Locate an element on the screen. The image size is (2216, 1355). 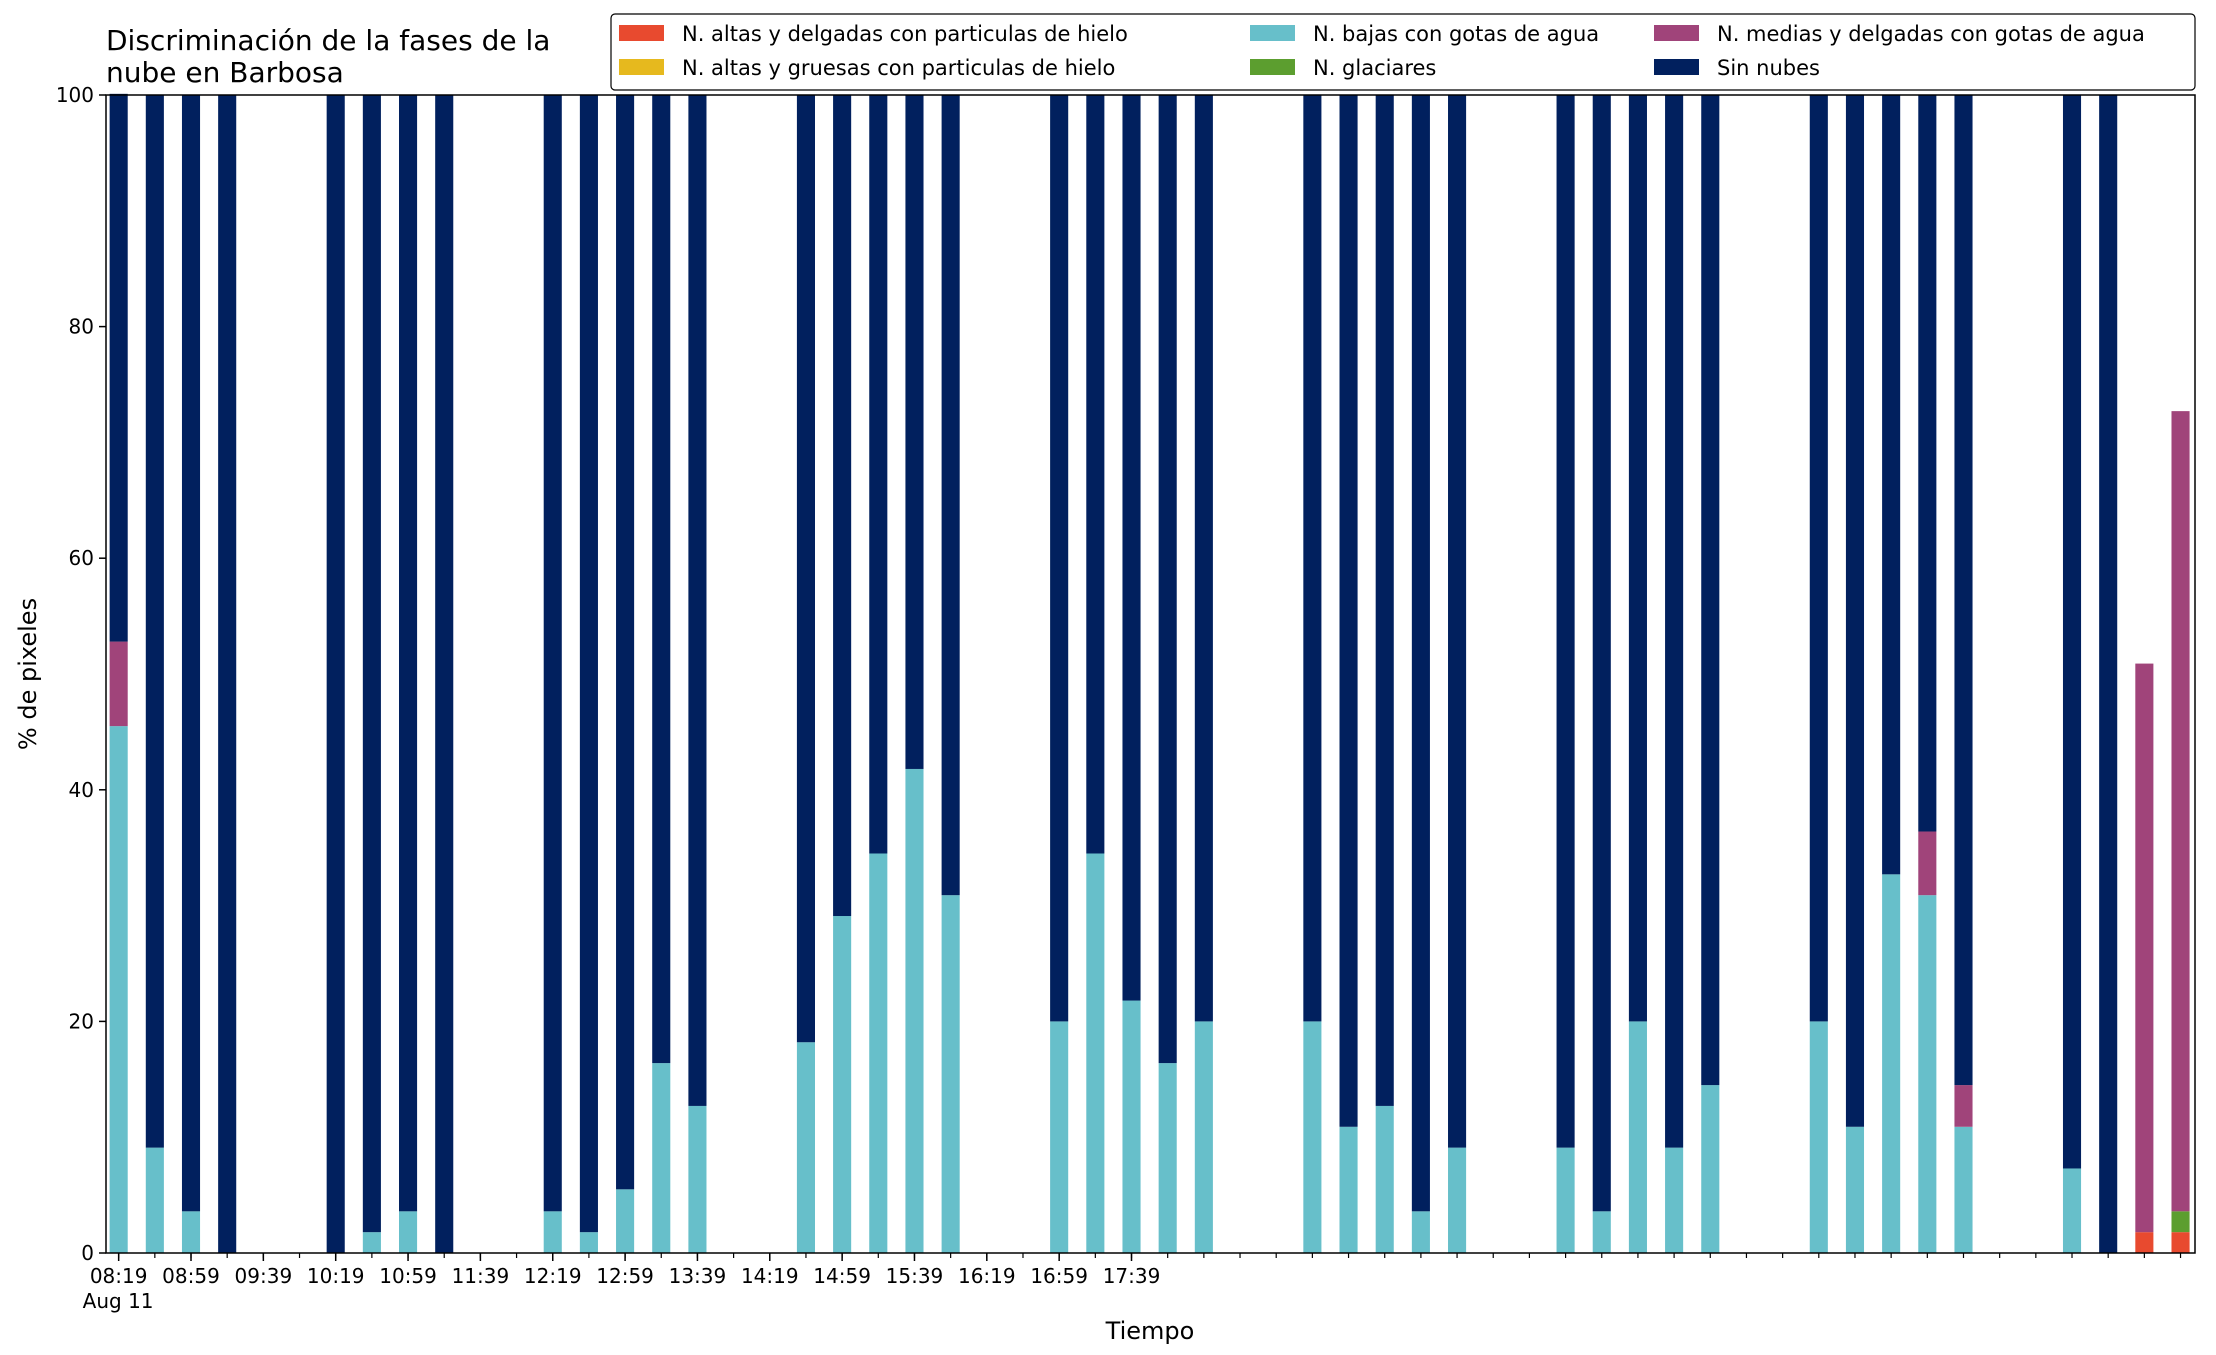
x-tick-date-label: Aug 11 is located at coordinates (118, 1301).